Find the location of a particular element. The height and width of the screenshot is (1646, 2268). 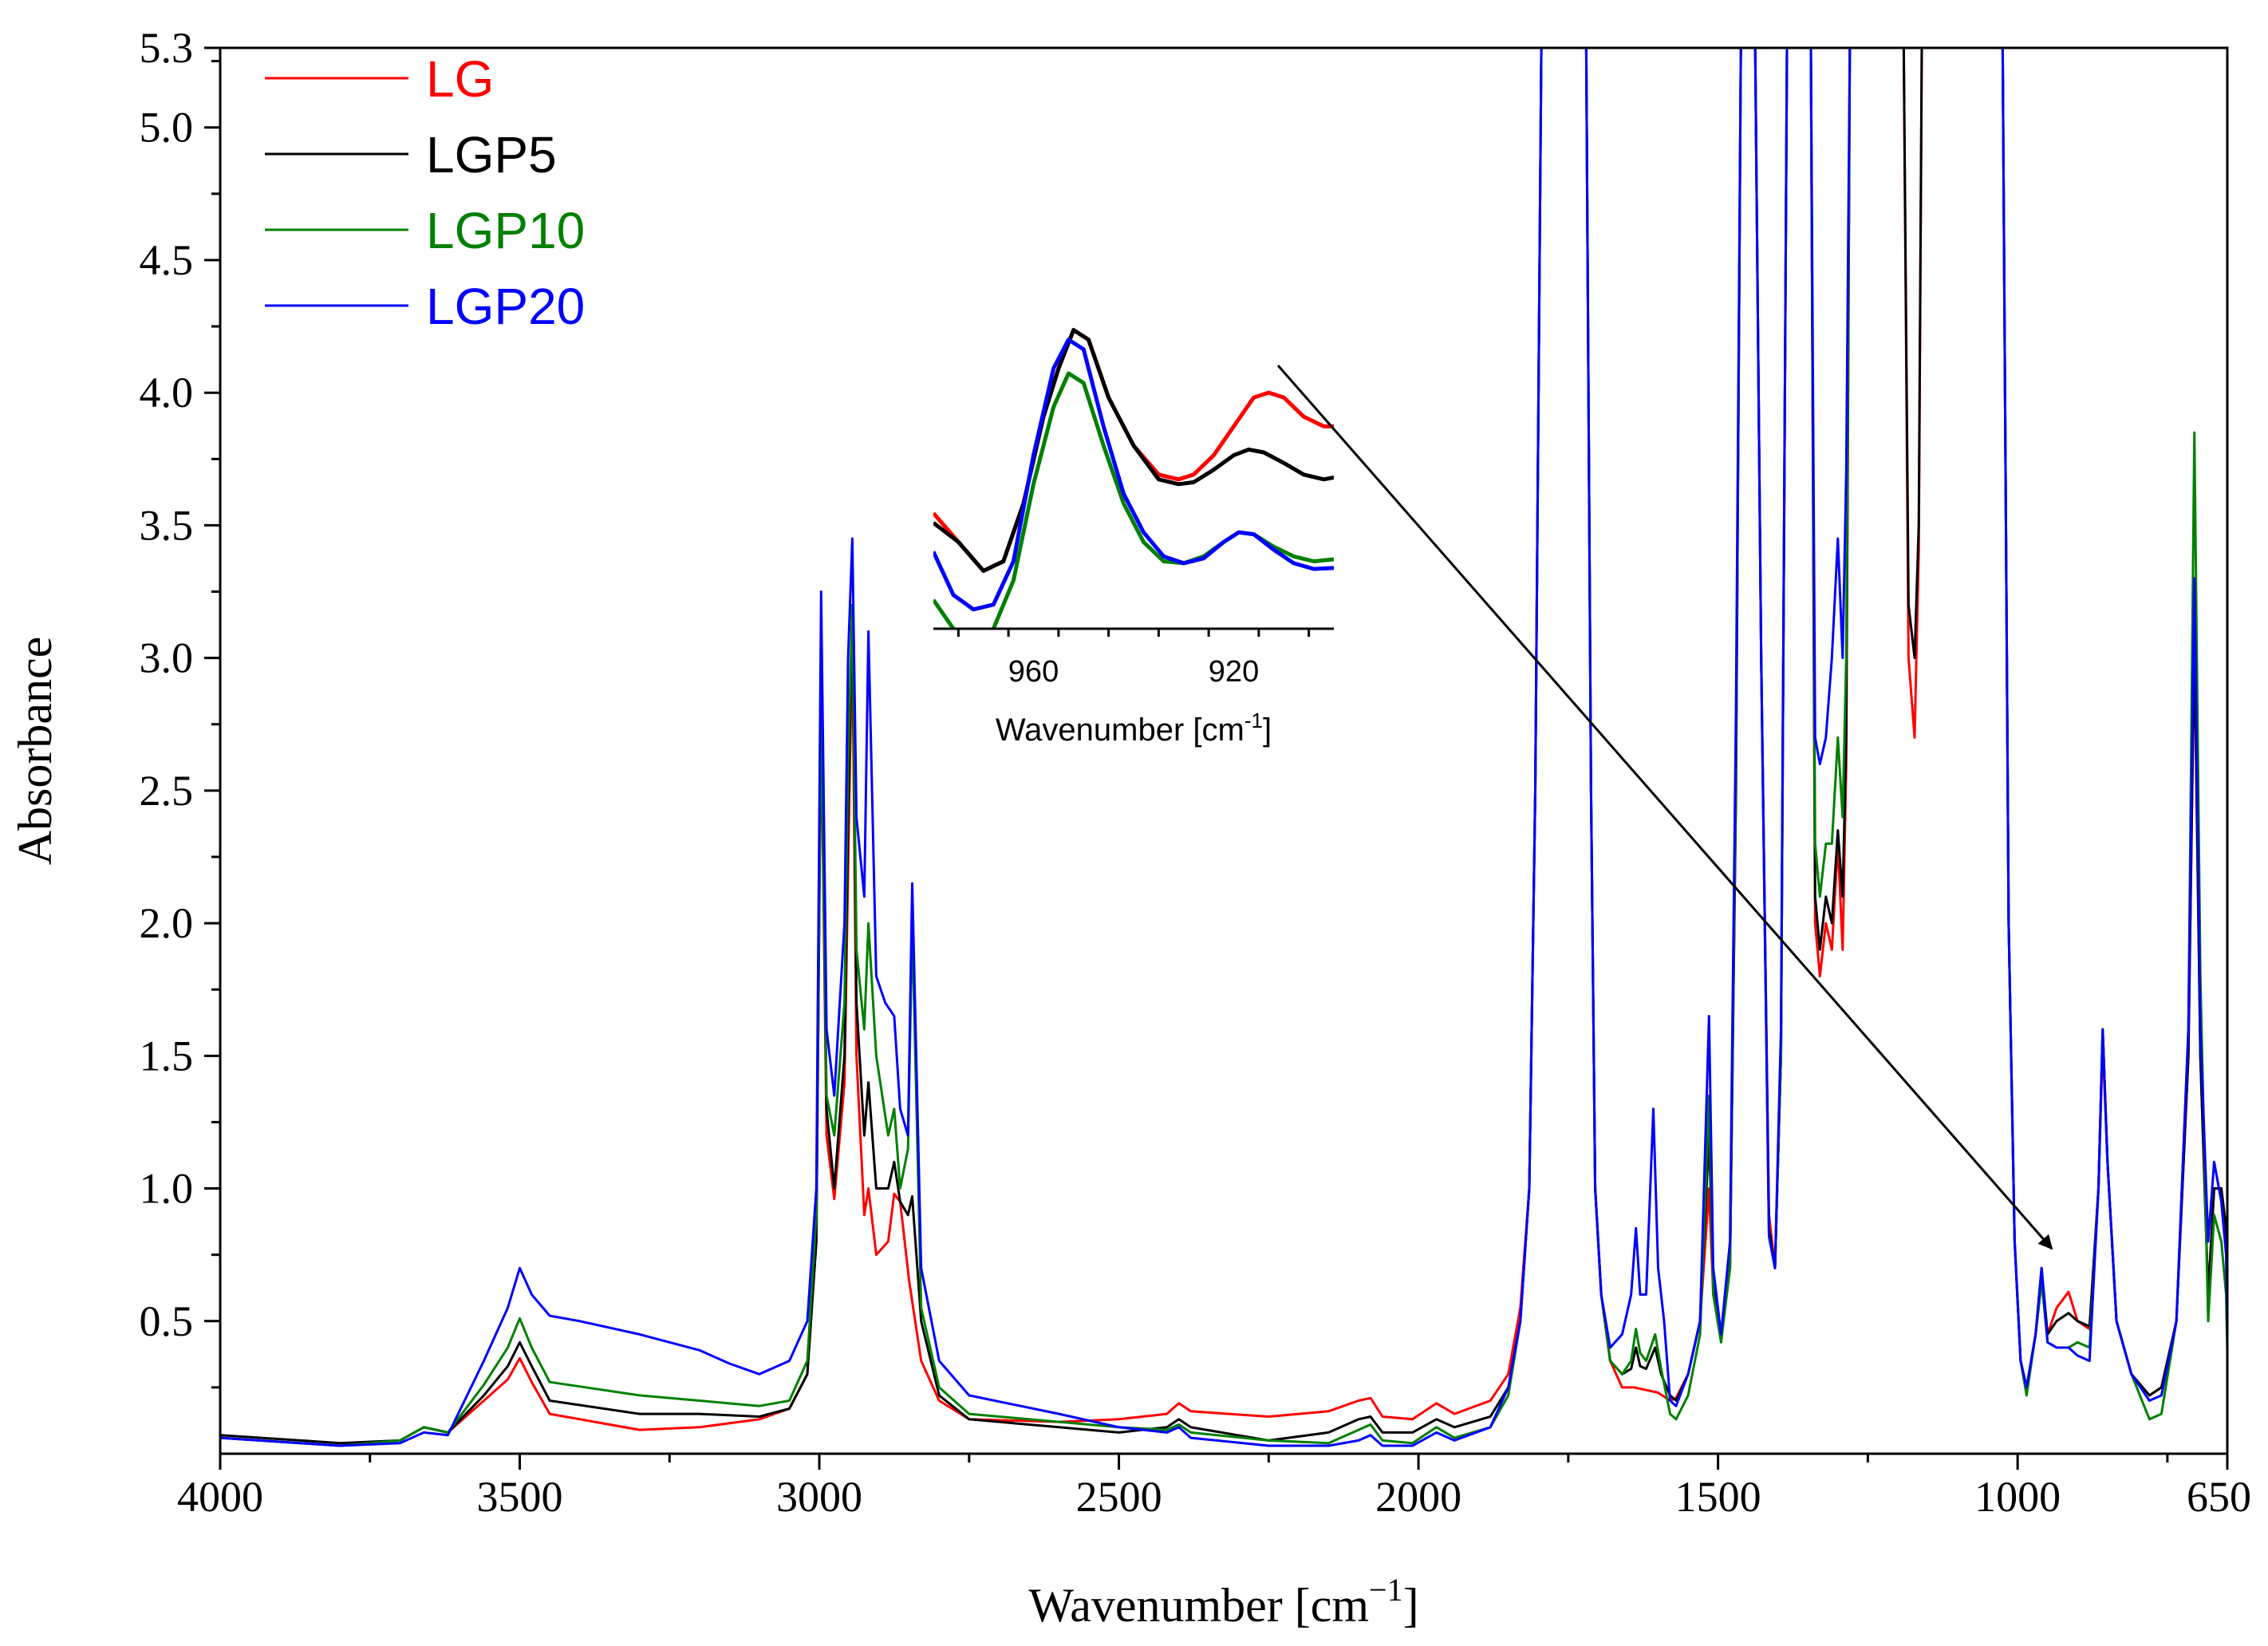

y-tick-label: 1.0 is located at coordinates (167, 1189).